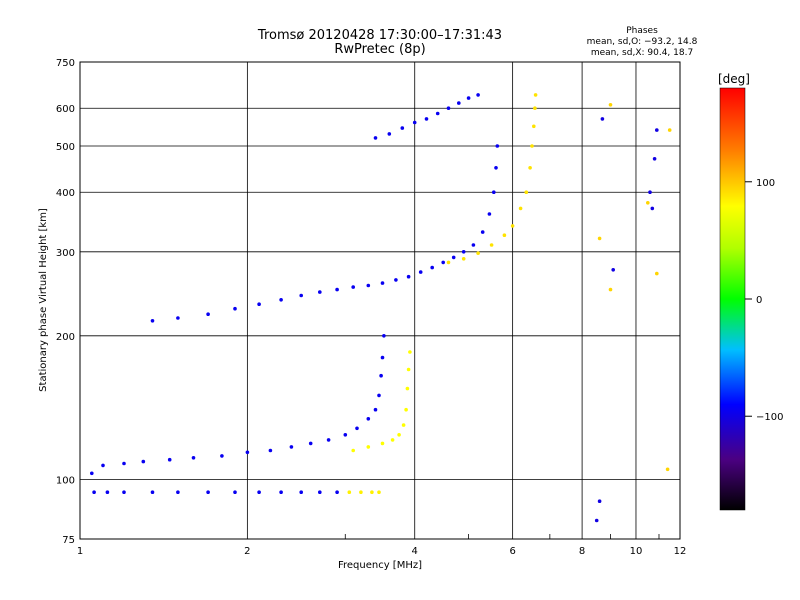 The image size is (800, 600). Describe the element at coordinates (415, 551) in the screenshot. I see `x-tick-label: 4` at that location.